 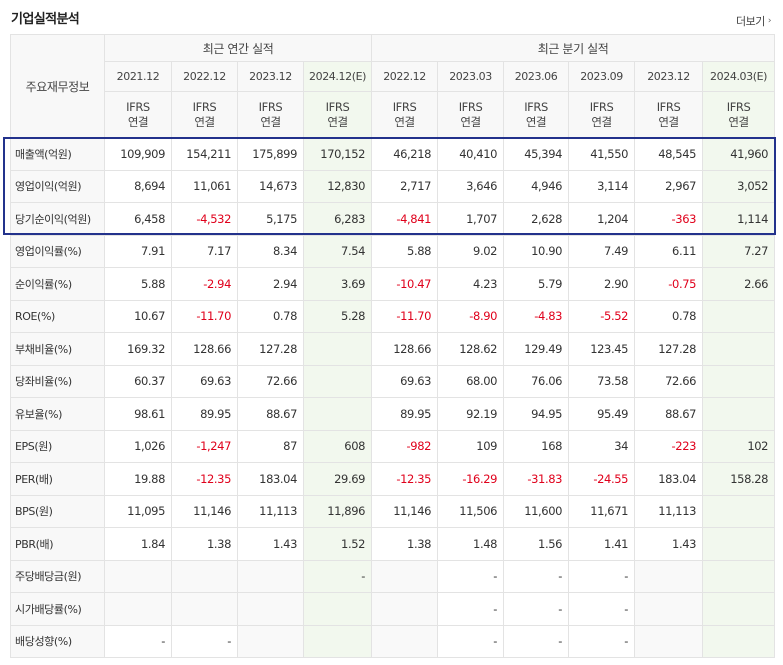 What do you see at coordinates (337, 284) in the screenshot?
I see `table-cell: 3.69` at bounding box center [337, 284].